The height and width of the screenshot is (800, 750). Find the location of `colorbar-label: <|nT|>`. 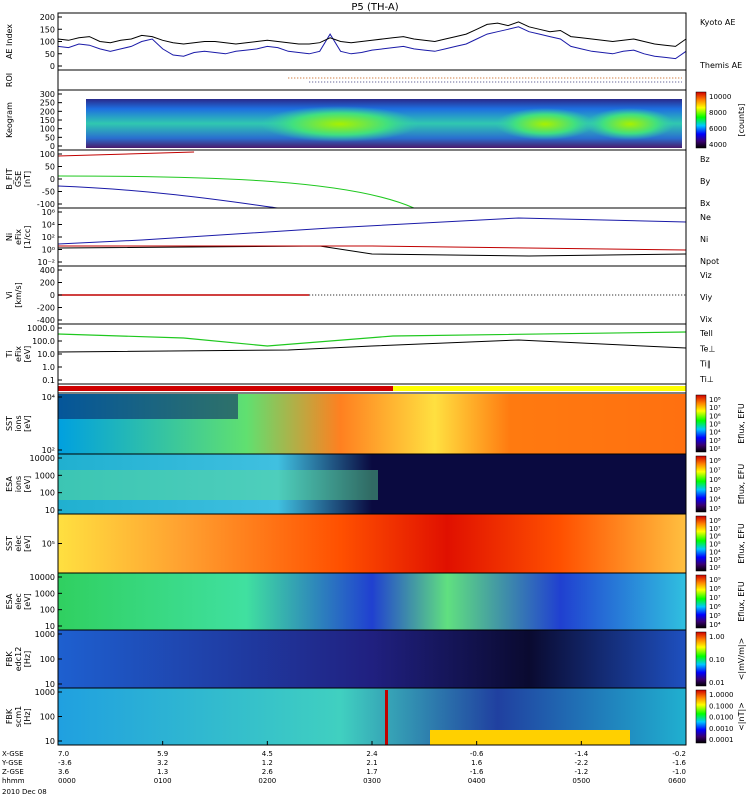

colorbar-label: <|nT|> is located at coordinates (741, 716).